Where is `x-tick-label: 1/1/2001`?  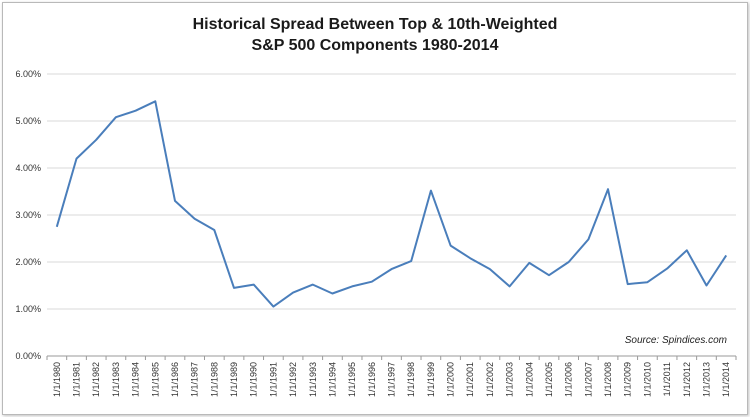 x-tick-label: 1/1/2001 is located at coordinates (470, 379).